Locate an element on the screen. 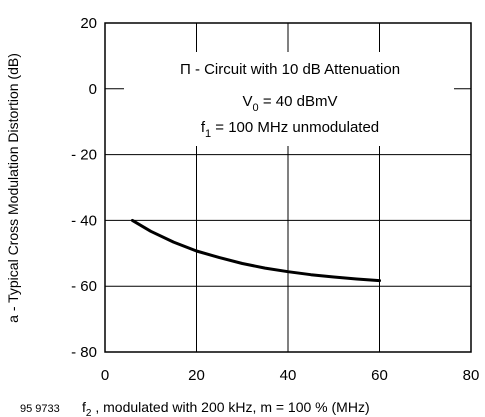 This screenshot has width=485, height=417. y-tick-label: 0 is located at coordinates (93, 89).